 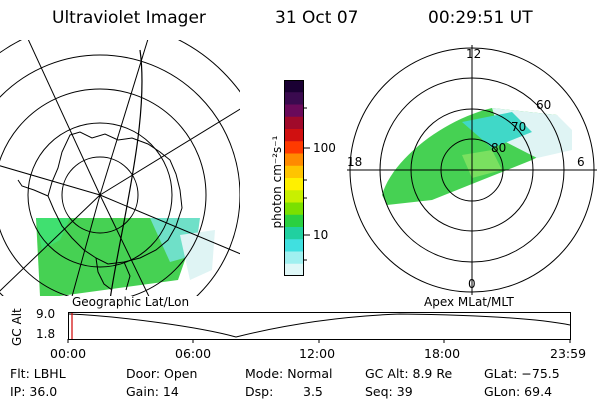 I want to click on timeline-xtick-1800: 18:00, so click(x=442, y=353).